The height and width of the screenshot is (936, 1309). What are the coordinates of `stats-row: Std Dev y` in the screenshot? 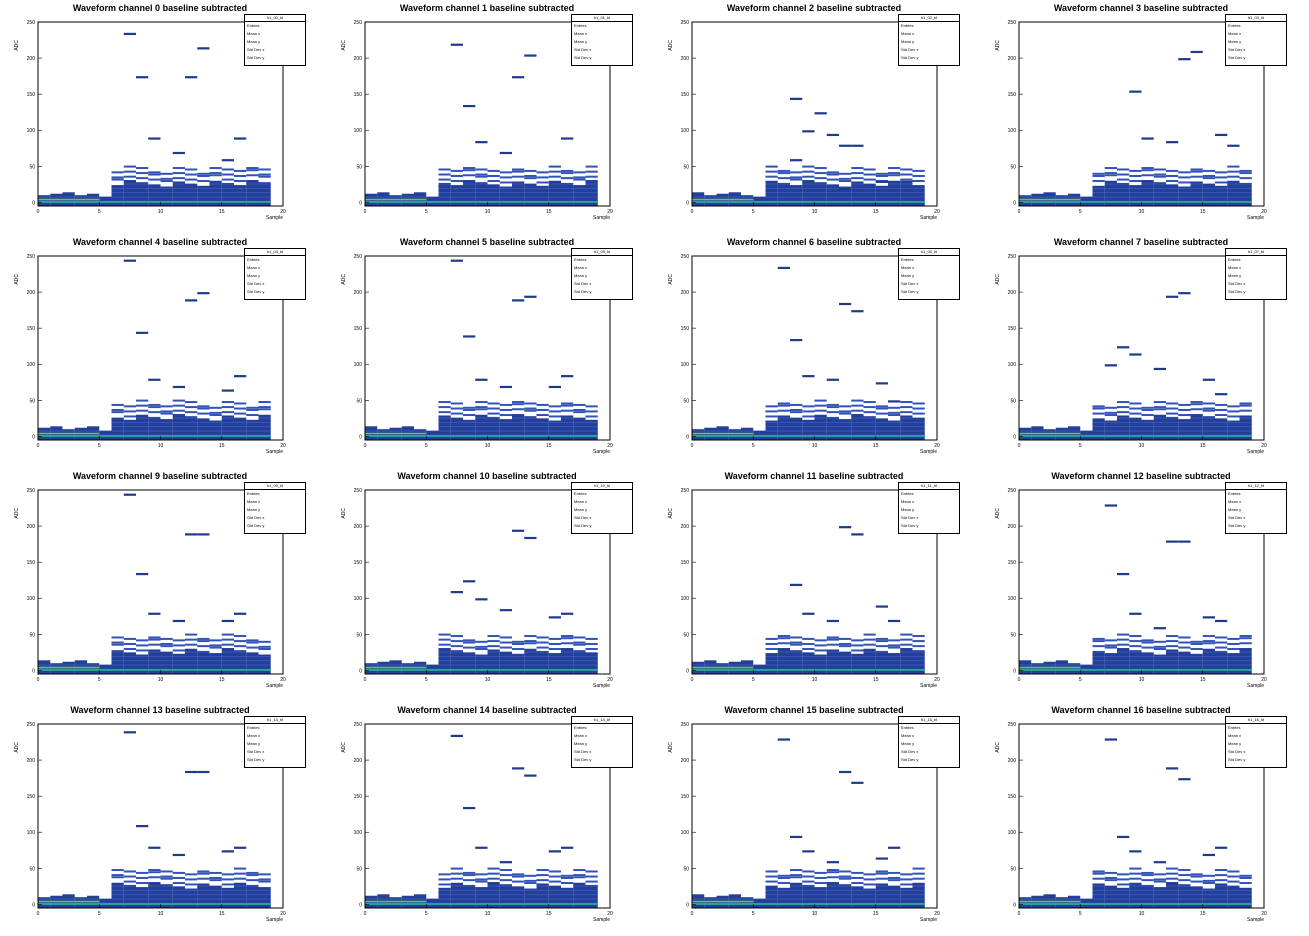 It's located at (602, 760).